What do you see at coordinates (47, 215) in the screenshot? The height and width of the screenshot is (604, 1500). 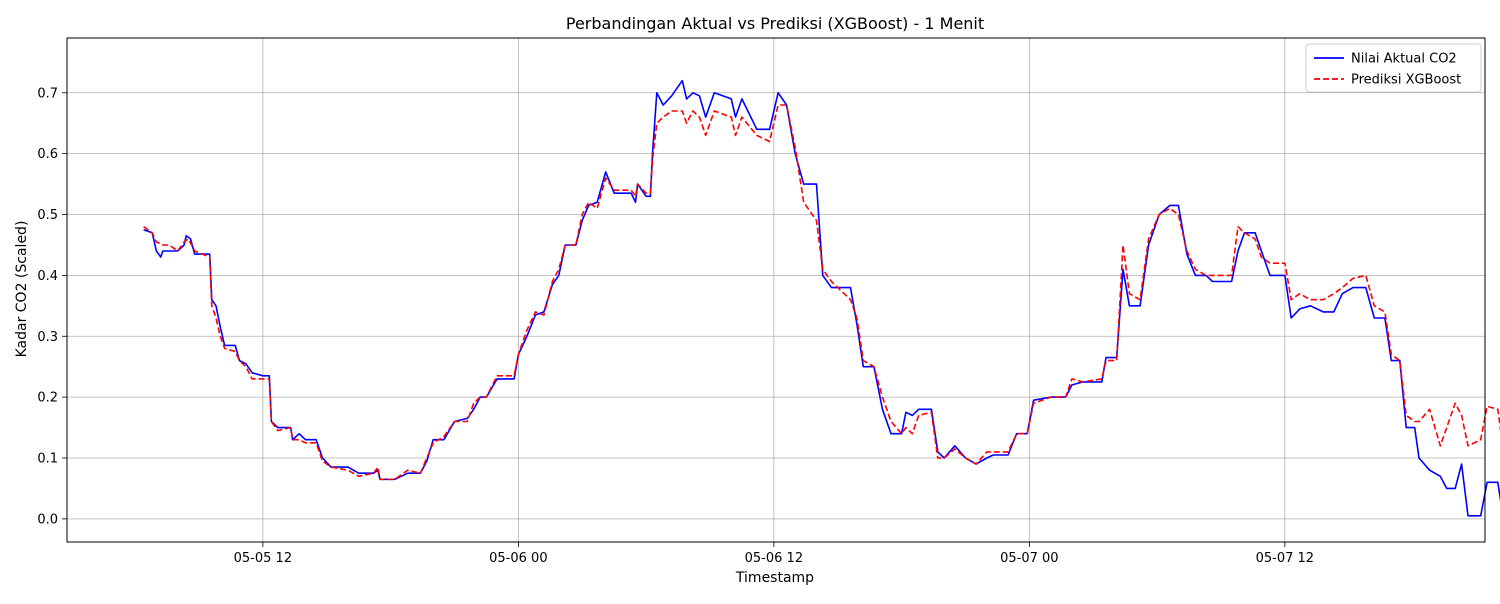 I see `y-tick-label: 0.5` at bounding box center [47, 215].